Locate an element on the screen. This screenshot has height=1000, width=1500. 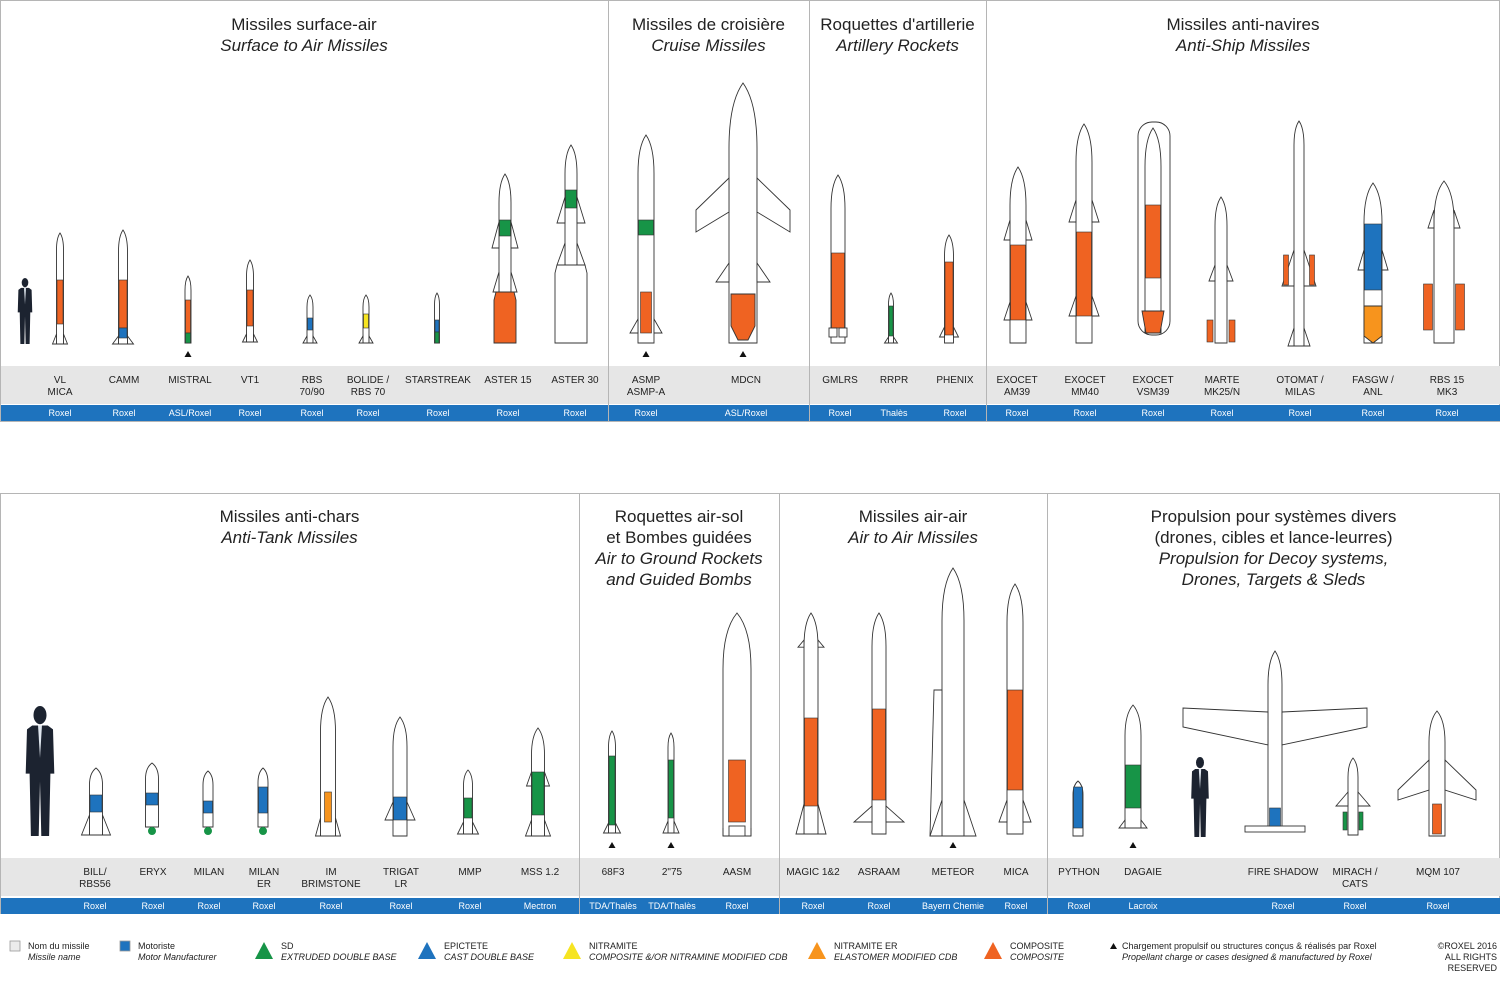
gmlrs-fin is located at coordinates (833, 332).